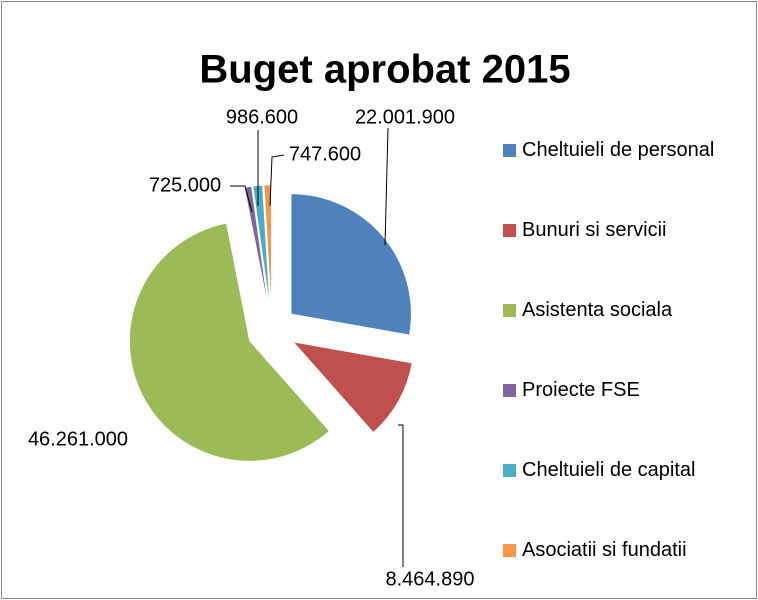  What do you see at coordinates (597, 310) in the screenshot?
I see `legend-label: Asistenta sociala` at bounding box center [597, 310].